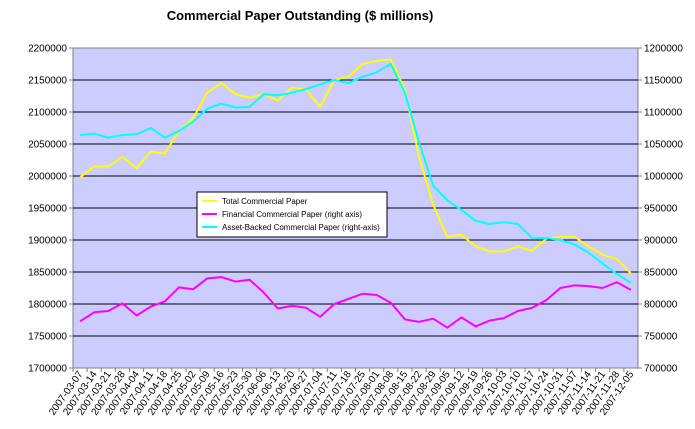  Describe the element at coordinates (663, 113) in the screenshot. I see `right-tick-label: 1100000` at that location.